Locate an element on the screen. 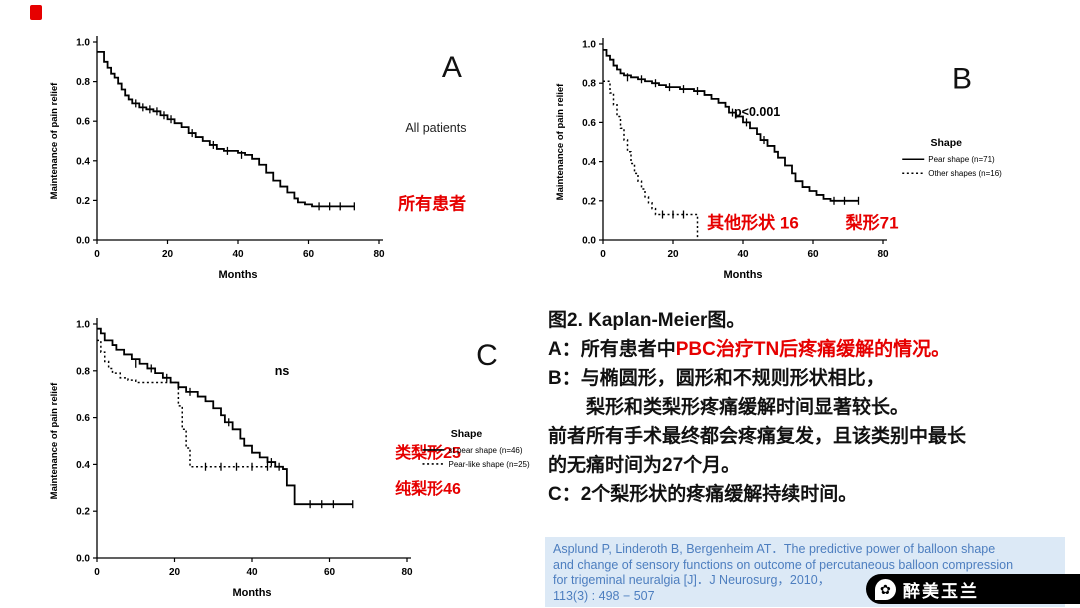 Image resolution: width=1080 pixels, height=608 pixels. caption-line-b4: 的无痛时间为27个月。 is located at coordinates (644, 465).